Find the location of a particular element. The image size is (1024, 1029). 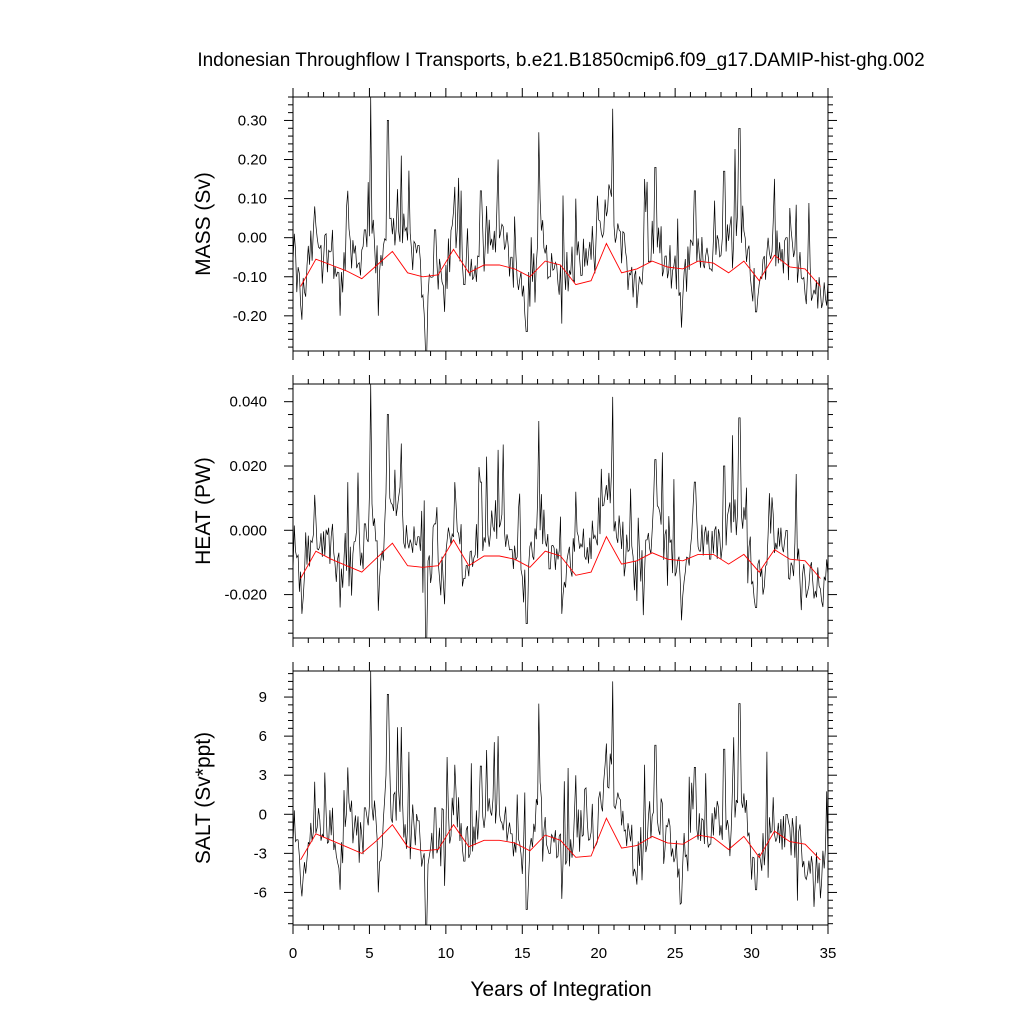

x-tick-label: 5 is located at coordinates (369, 953).